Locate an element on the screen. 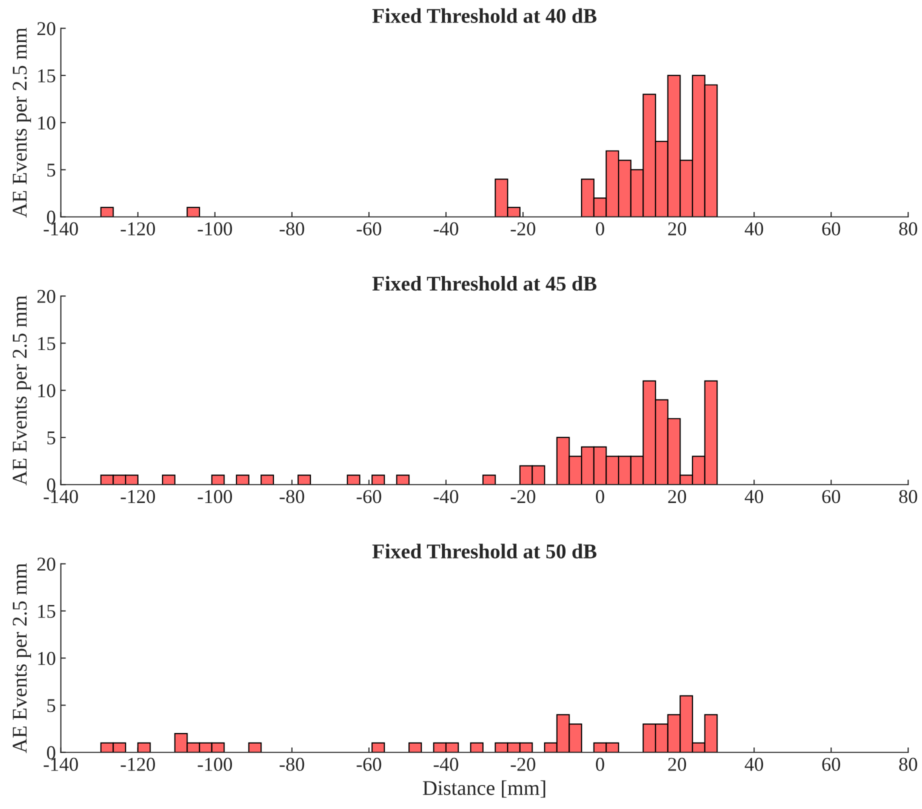 The width and height of the screenshot is (922, 809). chart-title: Fixed Threshold at 50 dB is located at coordinates (484, 551).